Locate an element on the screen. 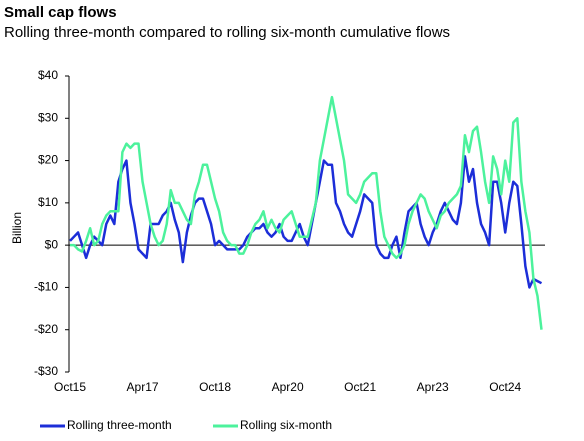 Image resolution: width=584 pixels, height=441 pixels. y-tick-label: -$20 is located at coordinates (46, 329).